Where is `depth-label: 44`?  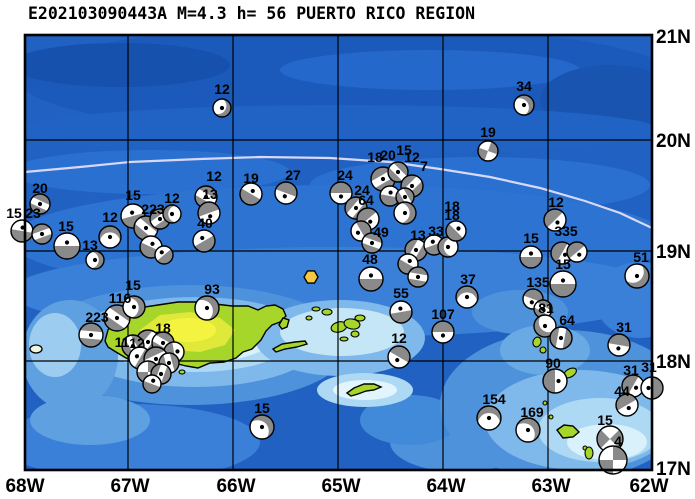
depth-label: 44 is located at coordinates (622, 391).